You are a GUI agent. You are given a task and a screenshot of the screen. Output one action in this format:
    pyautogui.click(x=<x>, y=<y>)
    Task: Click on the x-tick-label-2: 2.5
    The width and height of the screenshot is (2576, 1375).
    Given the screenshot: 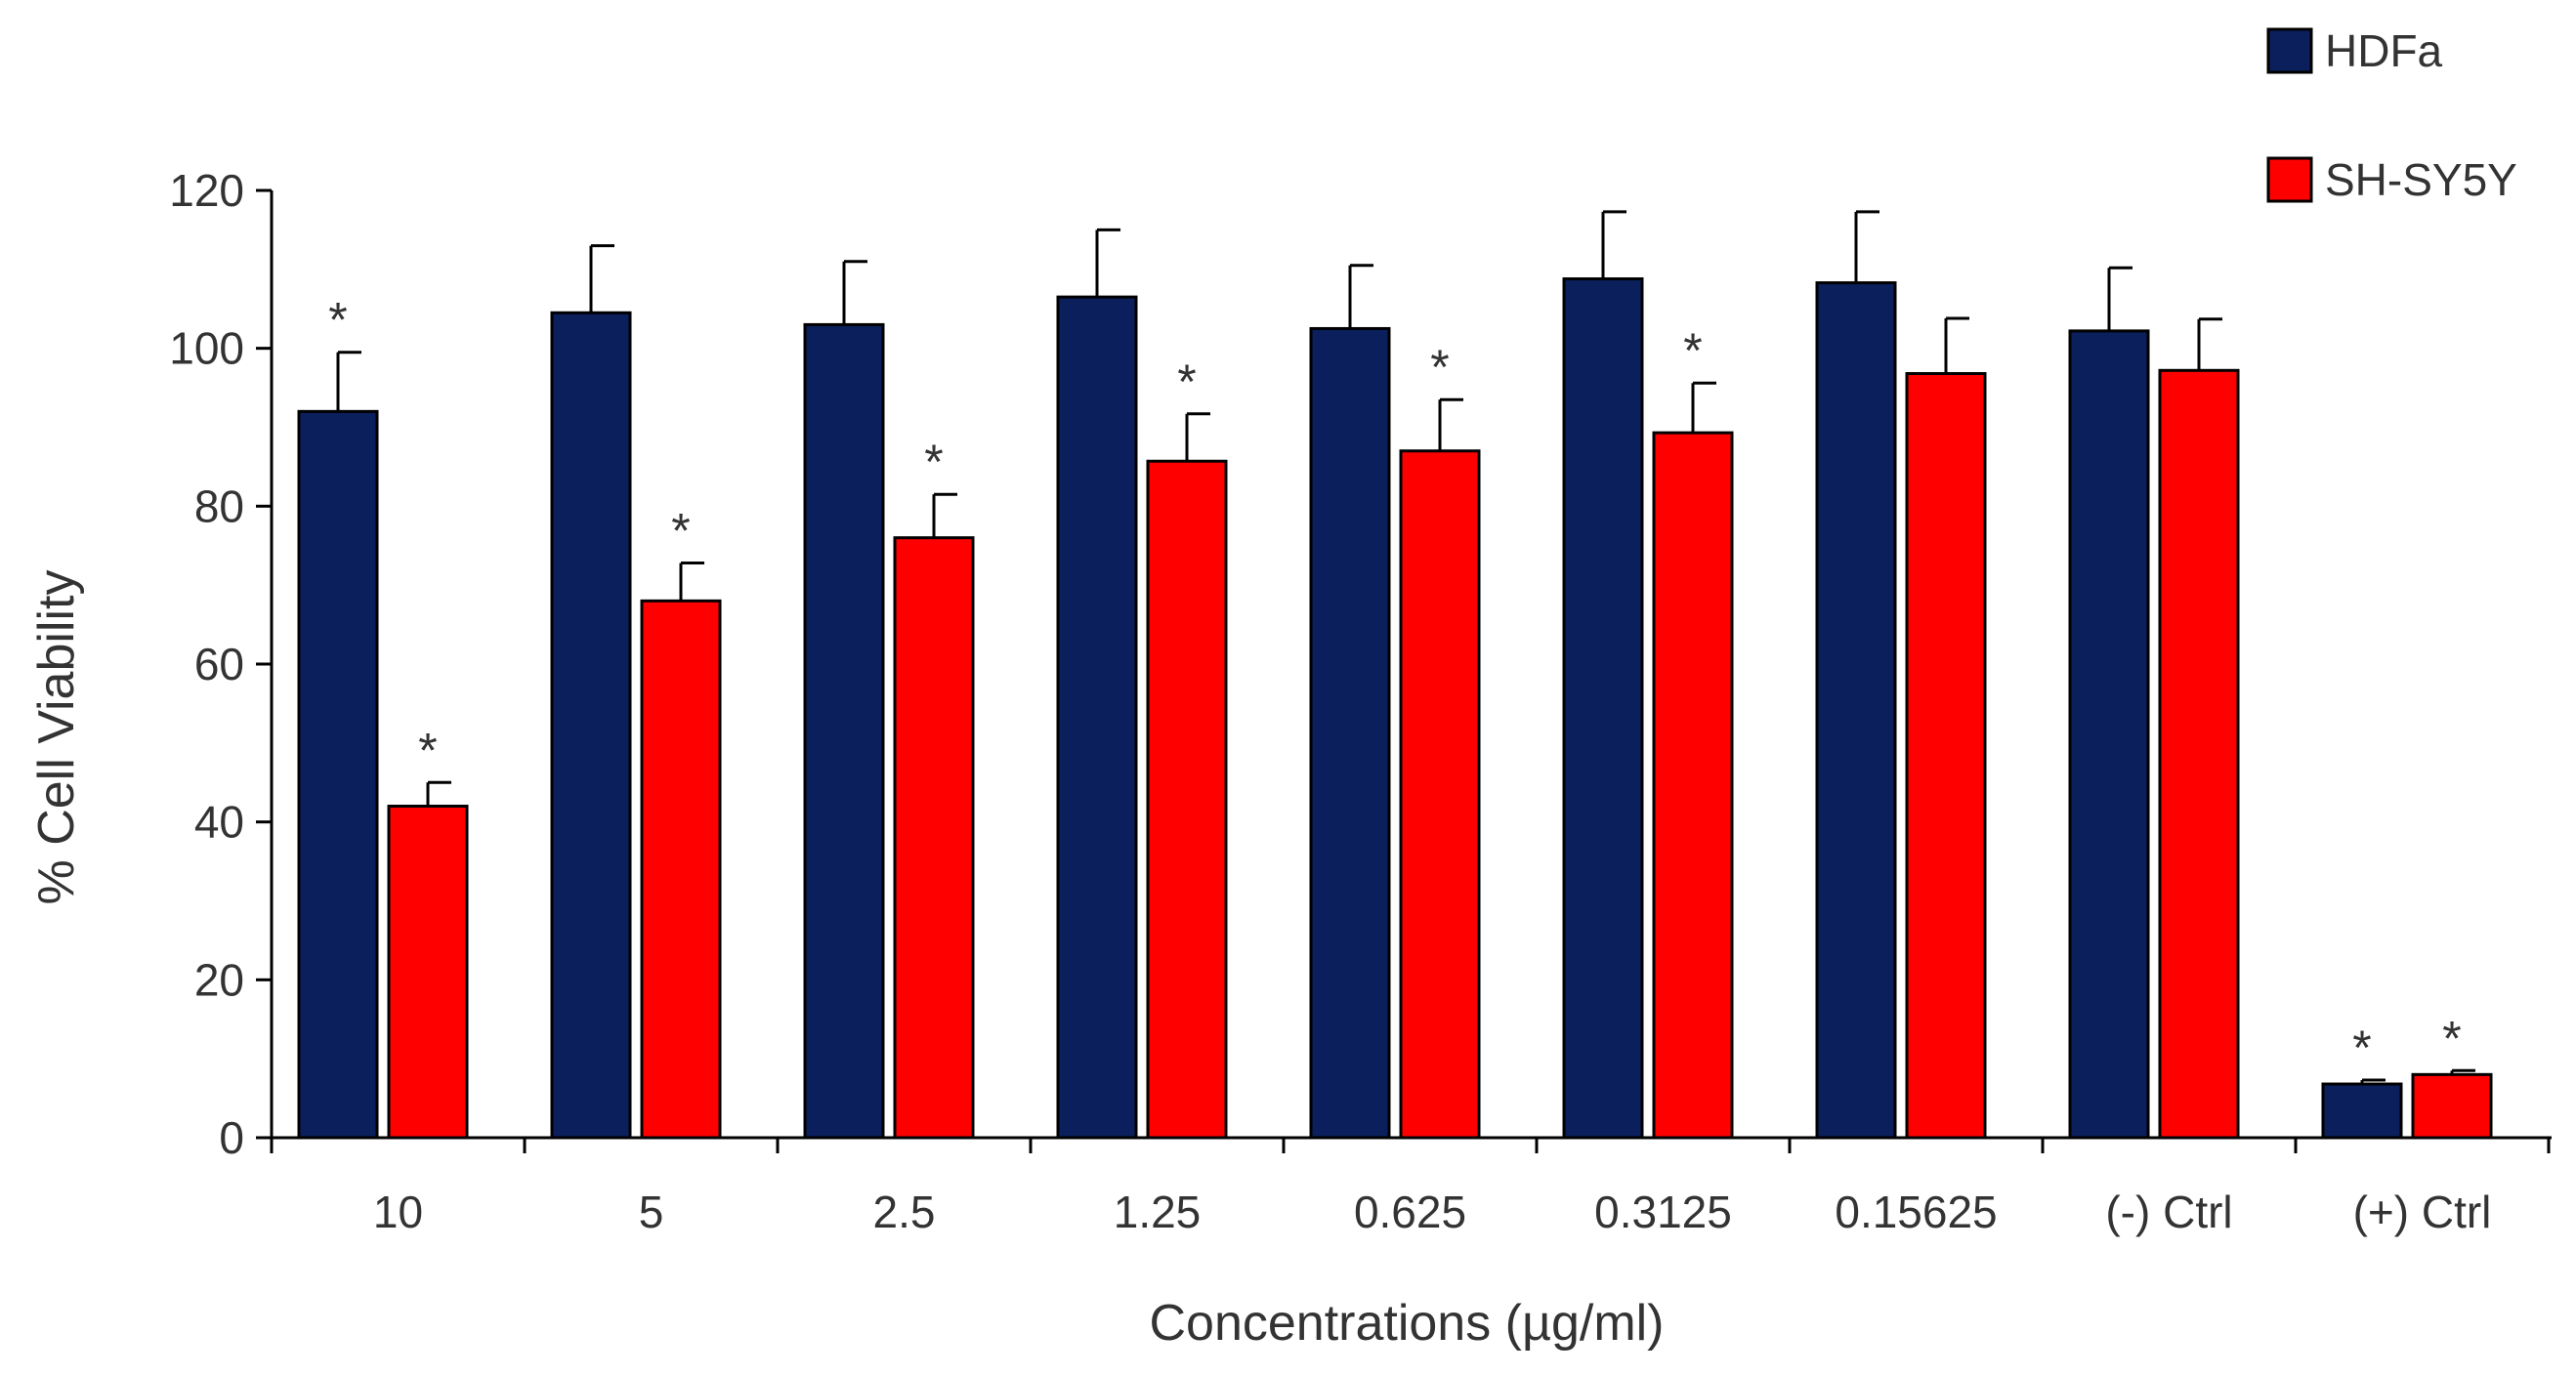 What is the action you would take?
    pyautogui.click(x=904, y=1212)
    